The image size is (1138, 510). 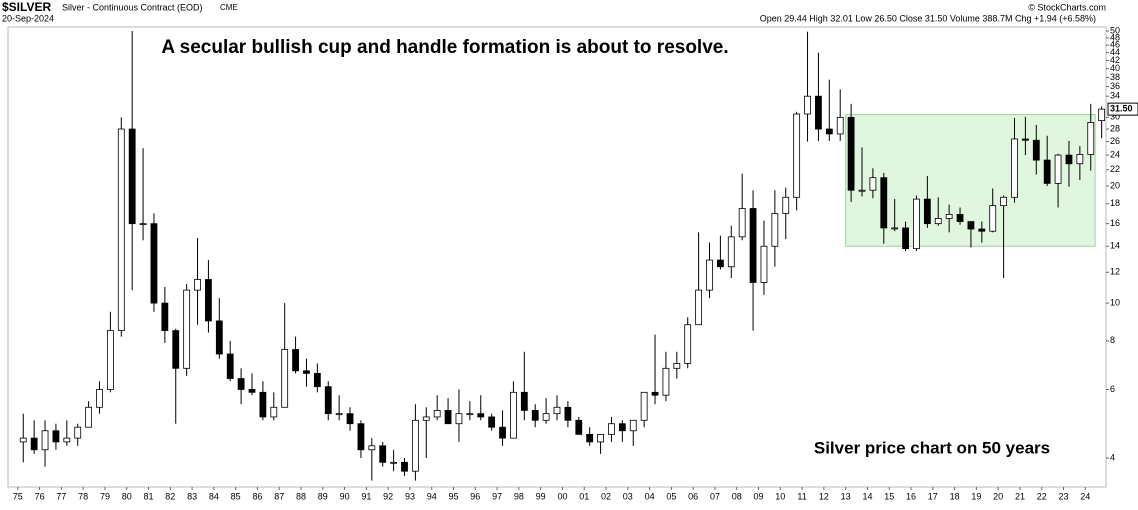 I want to click on y-tick-label: 16, so click(x=1115, y=223).